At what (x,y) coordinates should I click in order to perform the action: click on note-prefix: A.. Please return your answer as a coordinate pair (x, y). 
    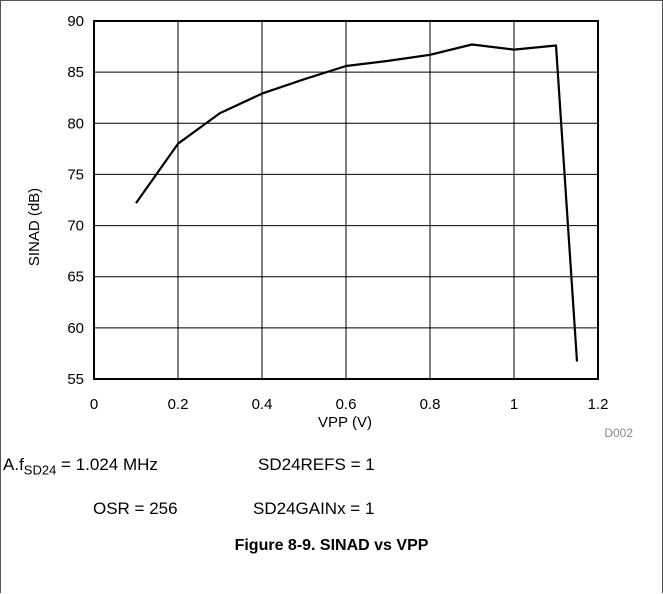
    Looking at the image, I should click on (11, 464).